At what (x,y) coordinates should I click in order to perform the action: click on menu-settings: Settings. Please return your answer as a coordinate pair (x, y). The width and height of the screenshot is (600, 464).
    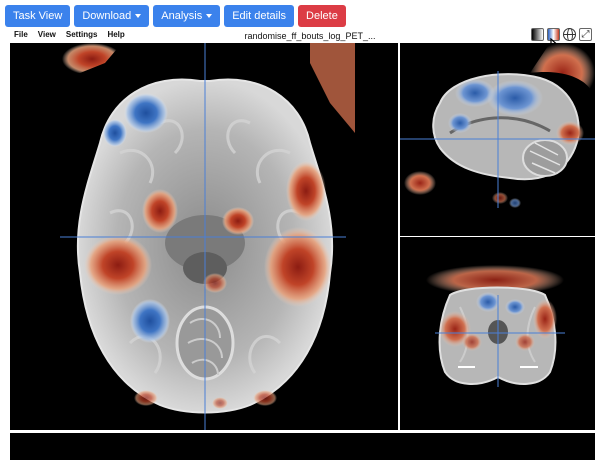
    Looking at the image, I should click on (81, 34).